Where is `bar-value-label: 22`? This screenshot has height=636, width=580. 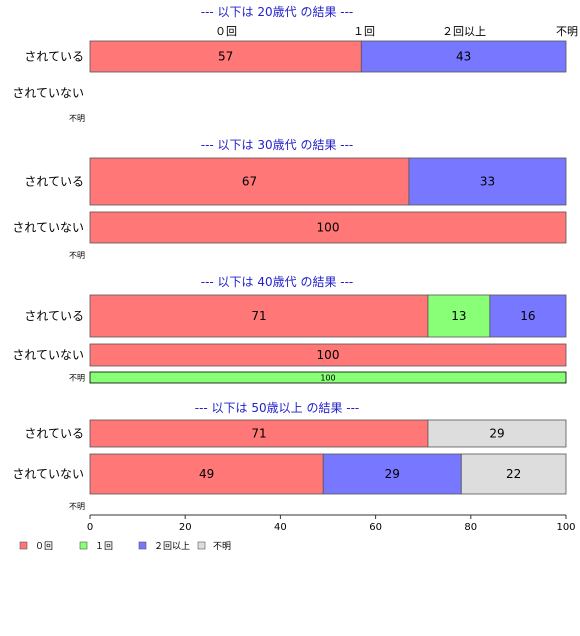 bar-value-label: 22 is located at coordinates (513, 474).